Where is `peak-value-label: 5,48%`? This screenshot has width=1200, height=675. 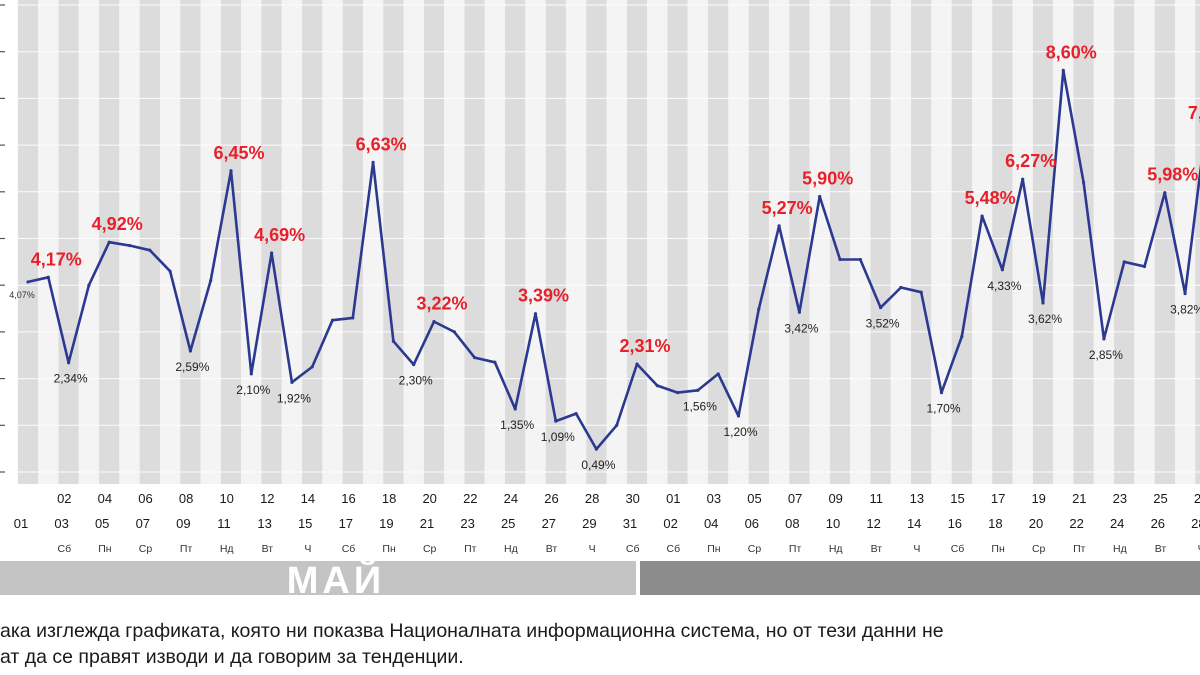
peak-value-label: 5,48% is located at coordinates (990, 198).